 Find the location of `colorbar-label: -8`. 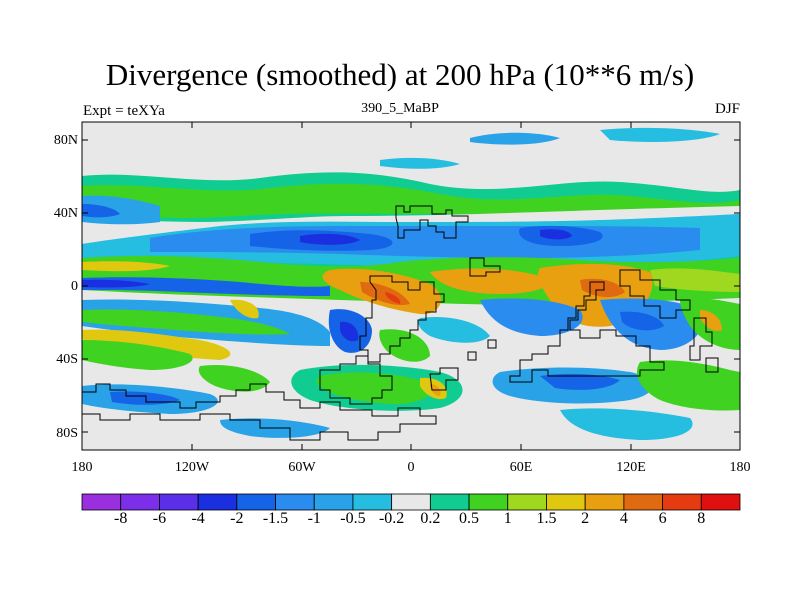

colorbar-label: -8 is located at coordinates (121, 518).